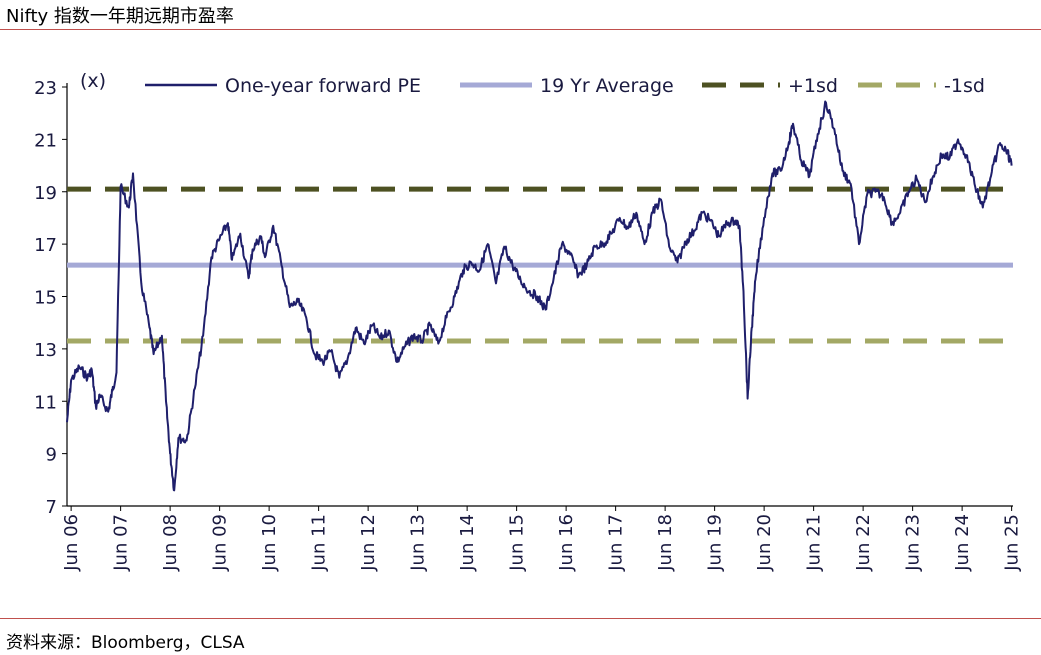  Describe the element at coordinates (51, 507) in the screenshot. I see `y-tick-label: 7` at that location.